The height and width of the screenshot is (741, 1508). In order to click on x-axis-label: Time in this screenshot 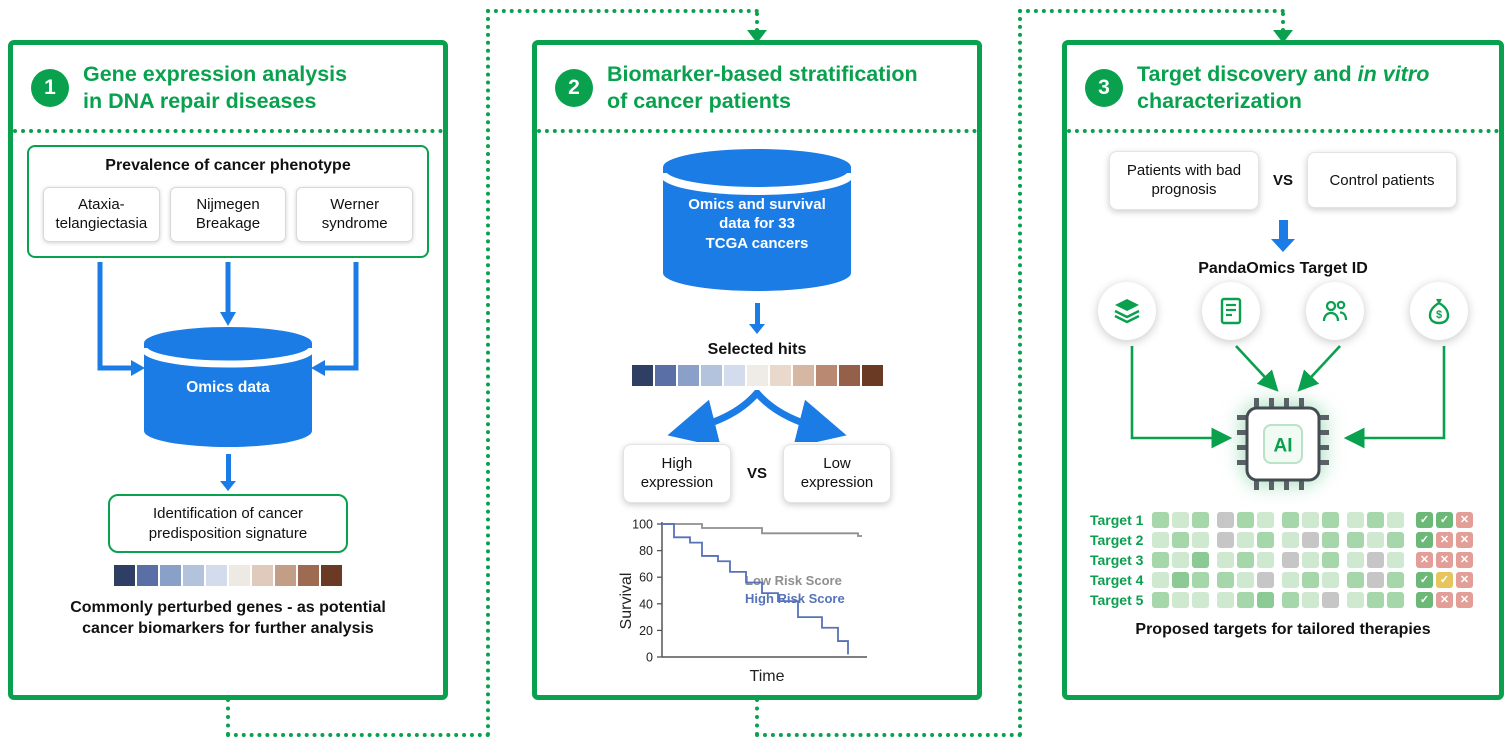, I will do `click(767, 676)`.